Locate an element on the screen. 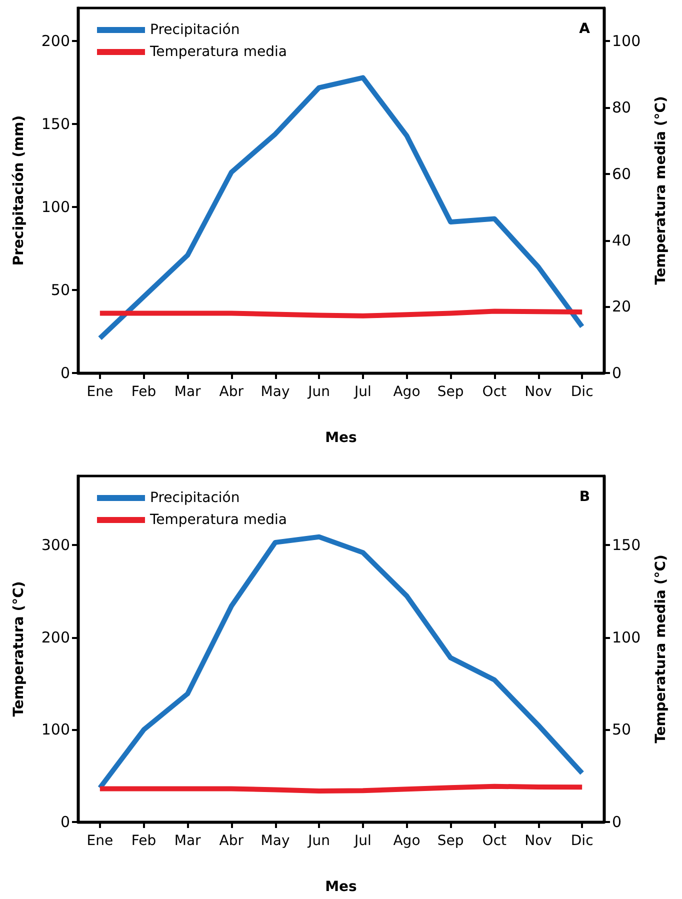 The height and width of the screenshot is (899, 682). y2-tick-label: 40 is located at coordinates (622, 240).